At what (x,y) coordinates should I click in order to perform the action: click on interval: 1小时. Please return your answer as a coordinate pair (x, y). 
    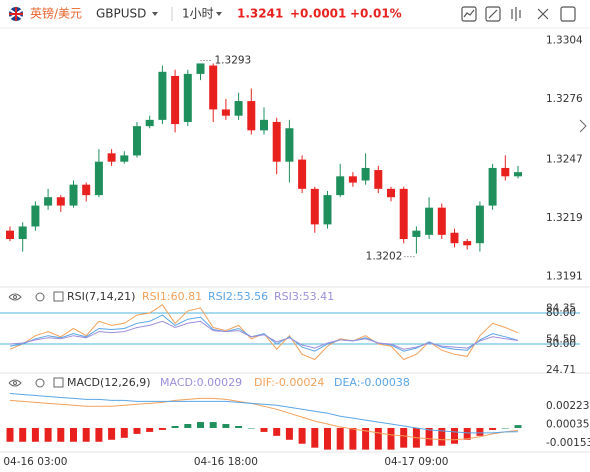
    Looking at the image, I should click on (198, 14).